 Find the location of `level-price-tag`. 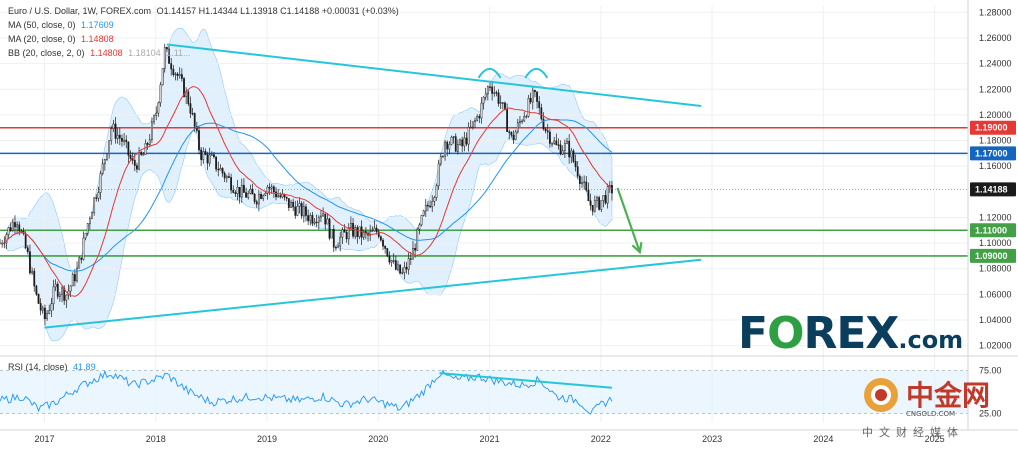

level-price-tag is located at coordinates (993, 255).